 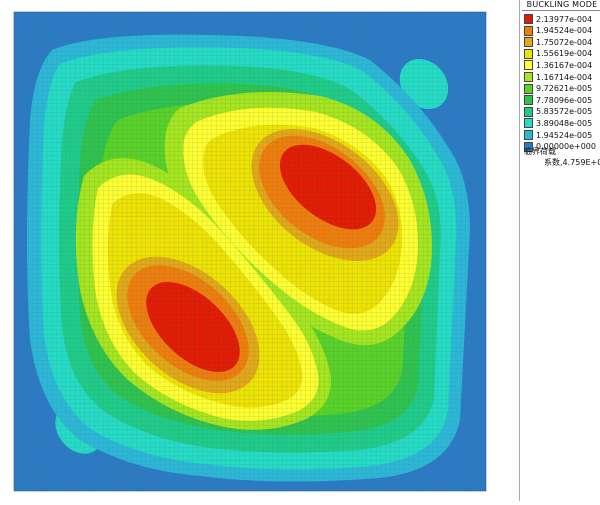 I want to click on legend-value-label: 1.94524e-005, so click(x=564, y=135).